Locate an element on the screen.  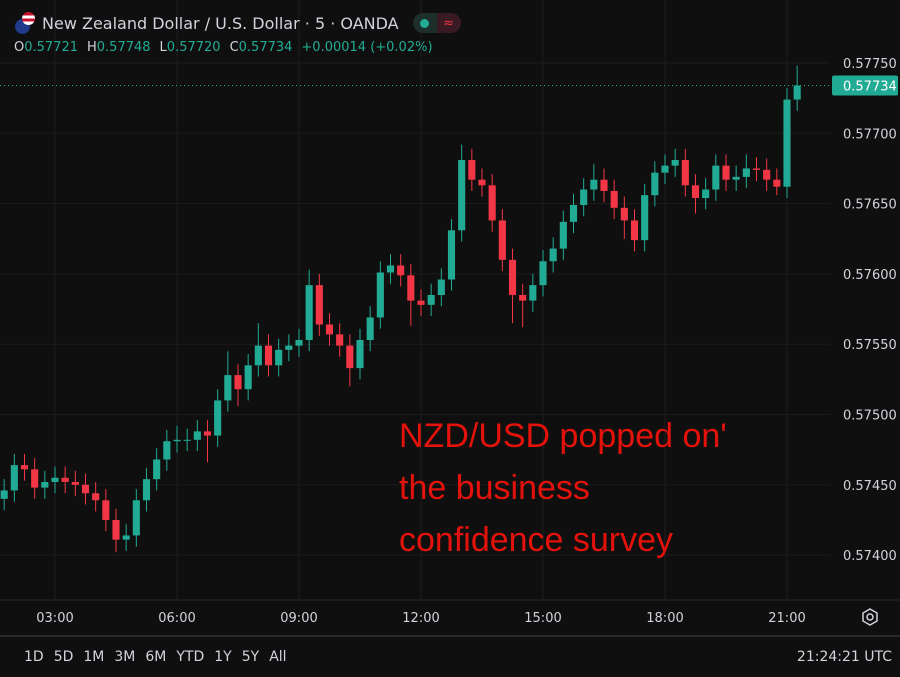
time-tick-label: 03:00 is located at coordinates (54, 618).